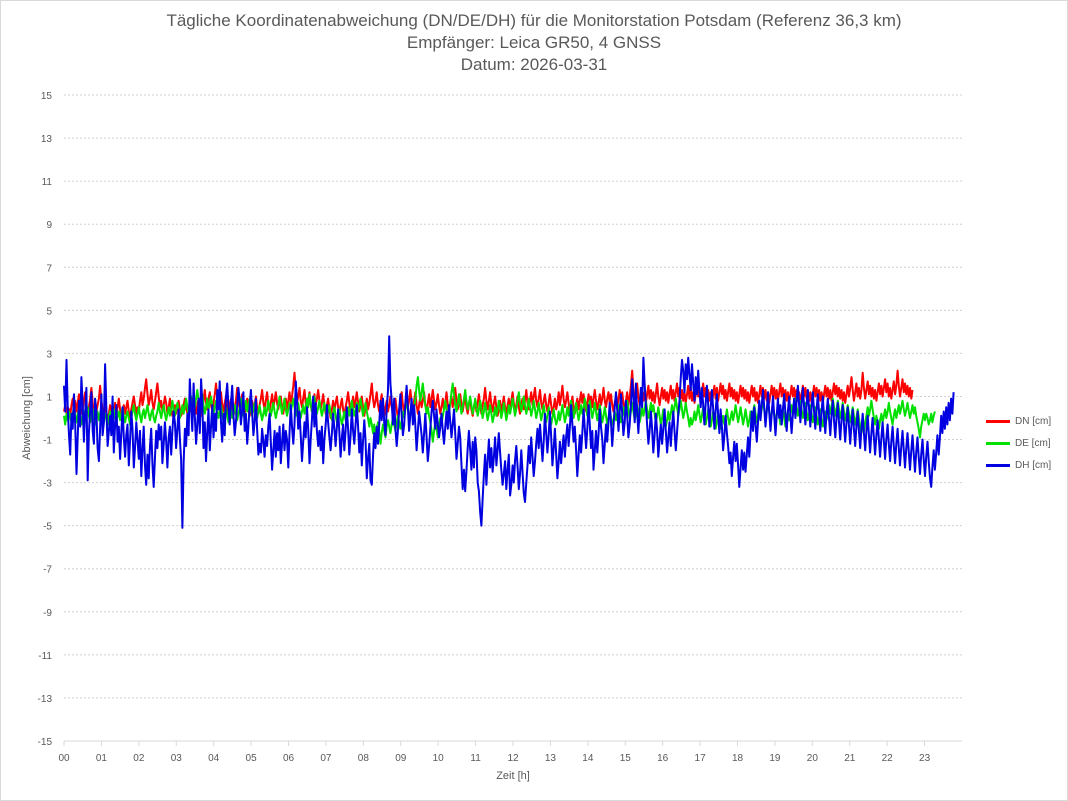 This screenshot has height=801, width=1068. Describe the element at coordinates (47, 570) in the screenshot. I see `y-tick-label: -7` at that location.